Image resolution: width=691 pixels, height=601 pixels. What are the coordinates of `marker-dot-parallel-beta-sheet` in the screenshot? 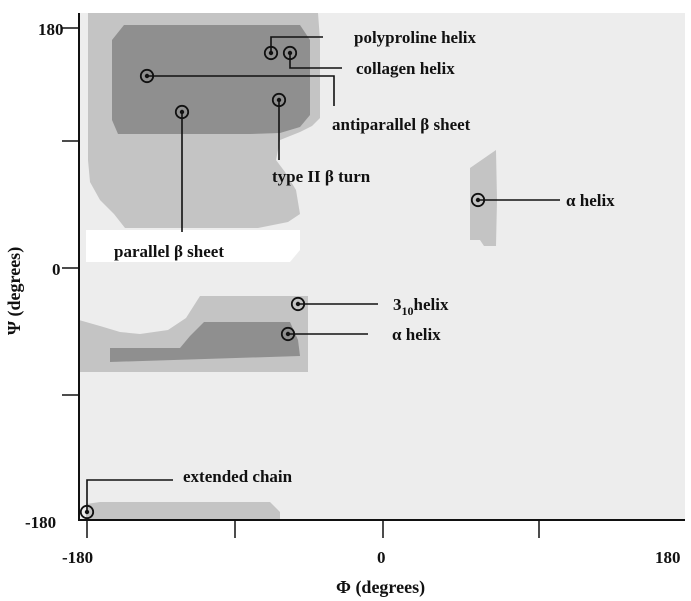 It's located at (182, 112).